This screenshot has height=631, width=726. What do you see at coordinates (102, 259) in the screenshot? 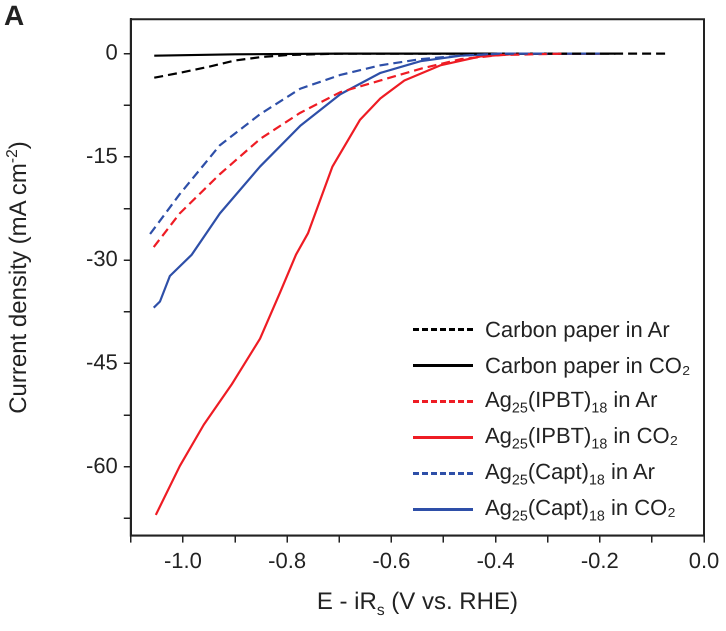
I see `y-tick-label: -30` at bounding box center [102, 259].